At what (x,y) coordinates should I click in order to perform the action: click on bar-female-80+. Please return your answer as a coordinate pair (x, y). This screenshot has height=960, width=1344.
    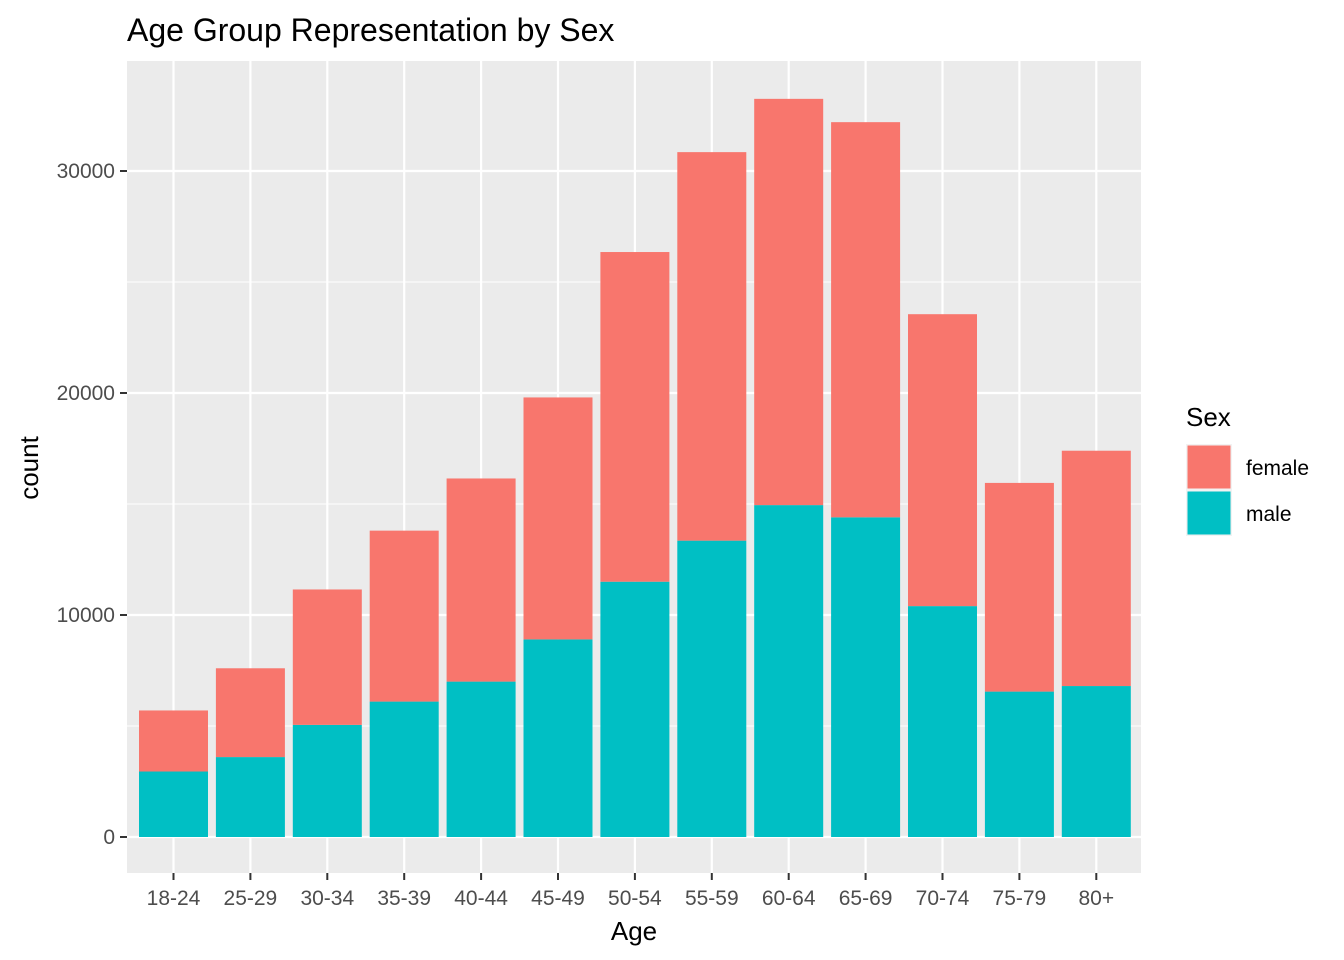
    Looking at the image, I should click on (1096, 568).